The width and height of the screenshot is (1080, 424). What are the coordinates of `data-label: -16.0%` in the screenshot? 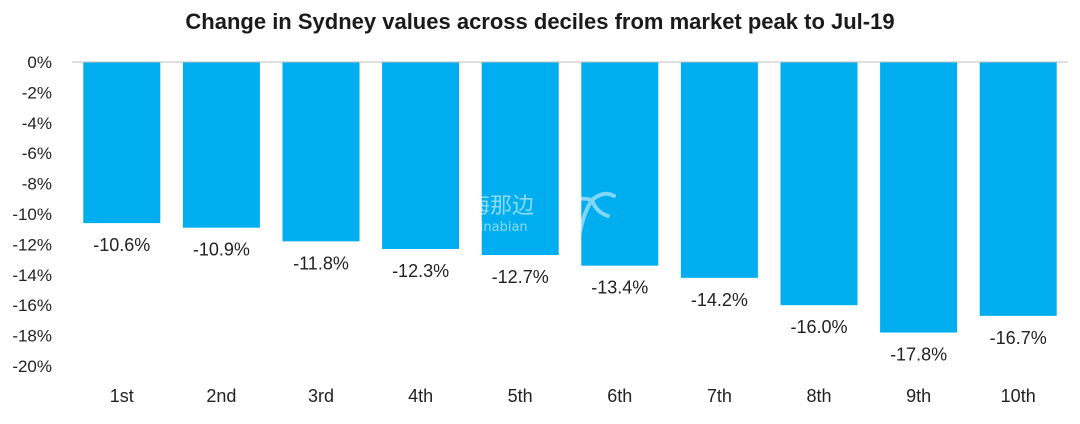 It's located at (818, 327).